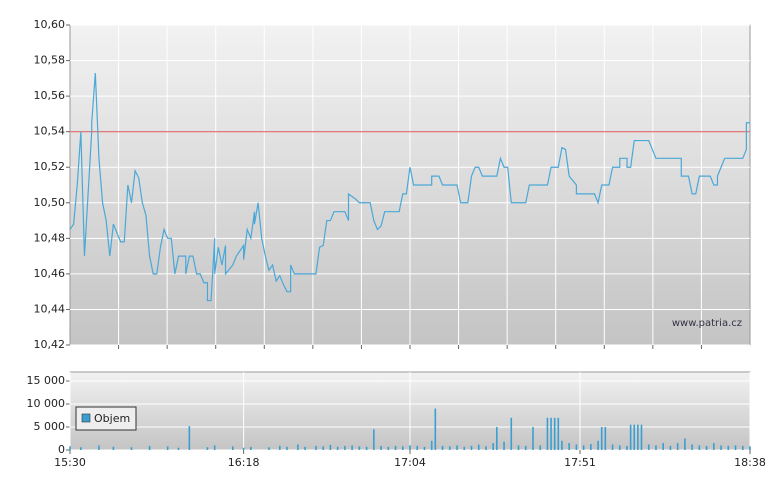 This screenshot has height=490, width=780. I want to click on y-tick-label: 10,50, so click(50, 202).